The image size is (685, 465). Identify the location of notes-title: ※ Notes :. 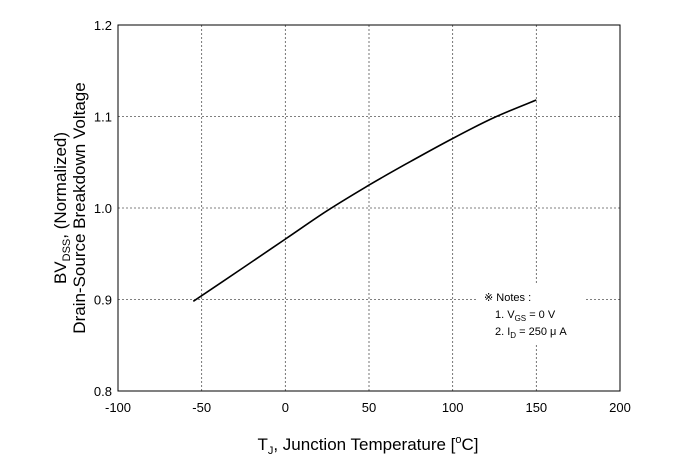
(507, 298).